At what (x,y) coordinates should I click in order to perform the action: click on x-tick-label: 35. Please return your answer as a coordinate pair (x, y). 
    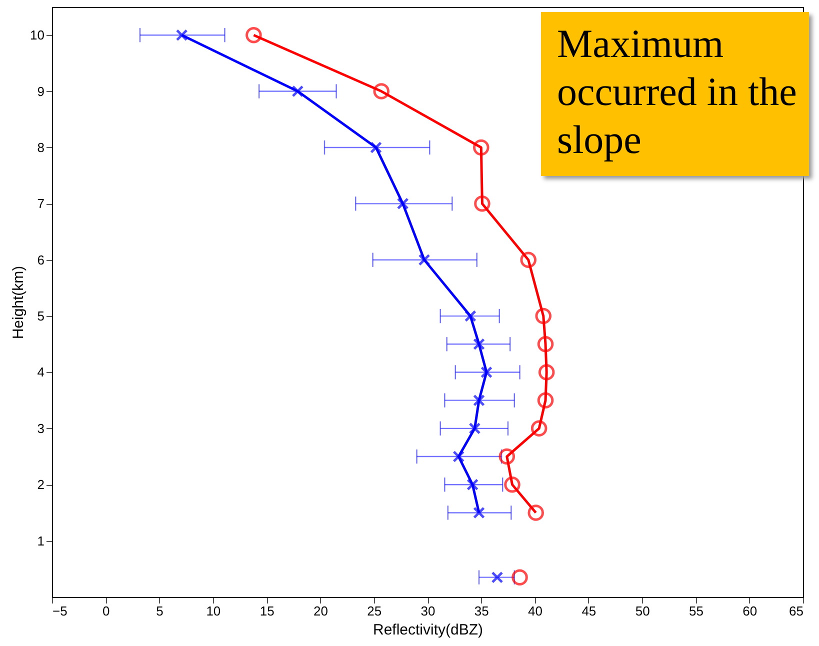
    Looking at the image, I should click on (481, 611).